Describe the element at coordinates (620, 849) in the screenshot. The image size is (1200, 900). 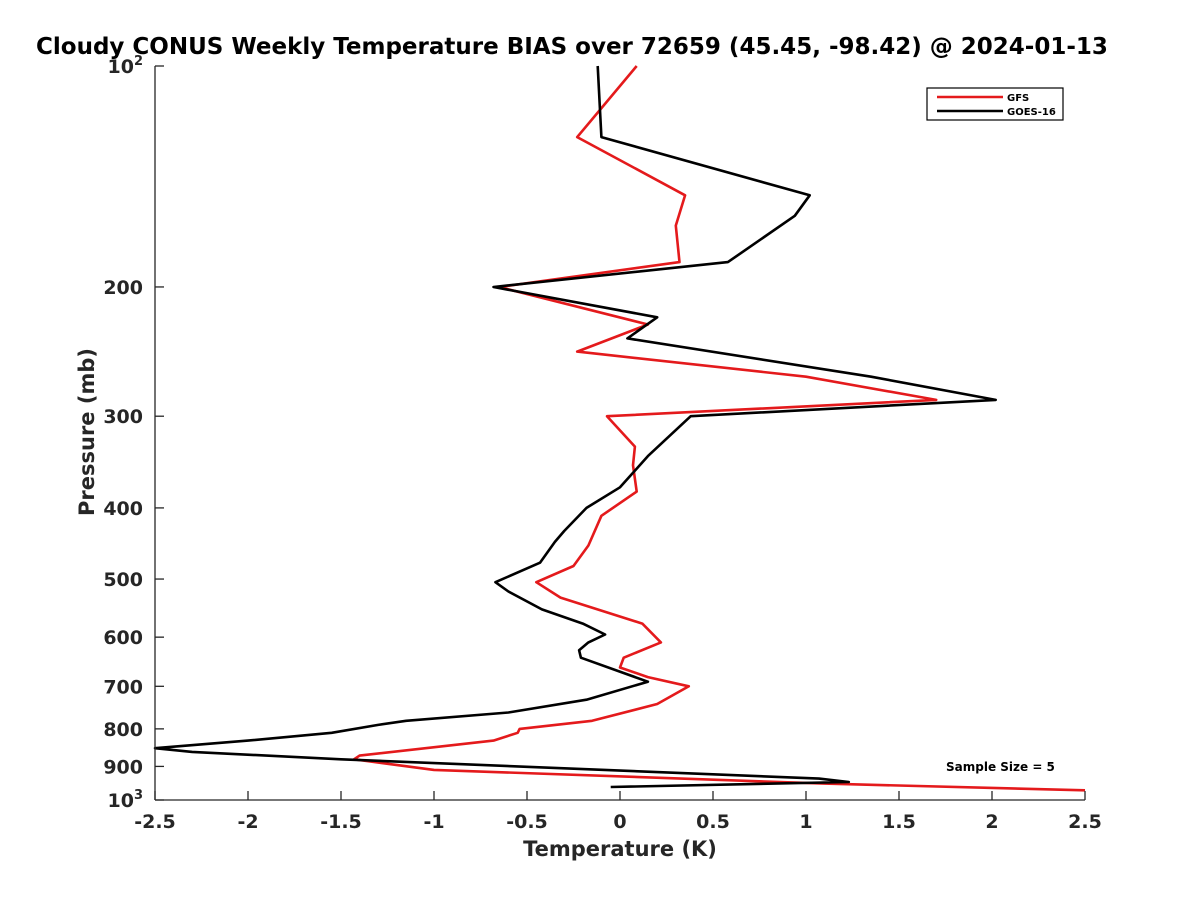
I see `x-axis-label: Temperature (K)` at that location.